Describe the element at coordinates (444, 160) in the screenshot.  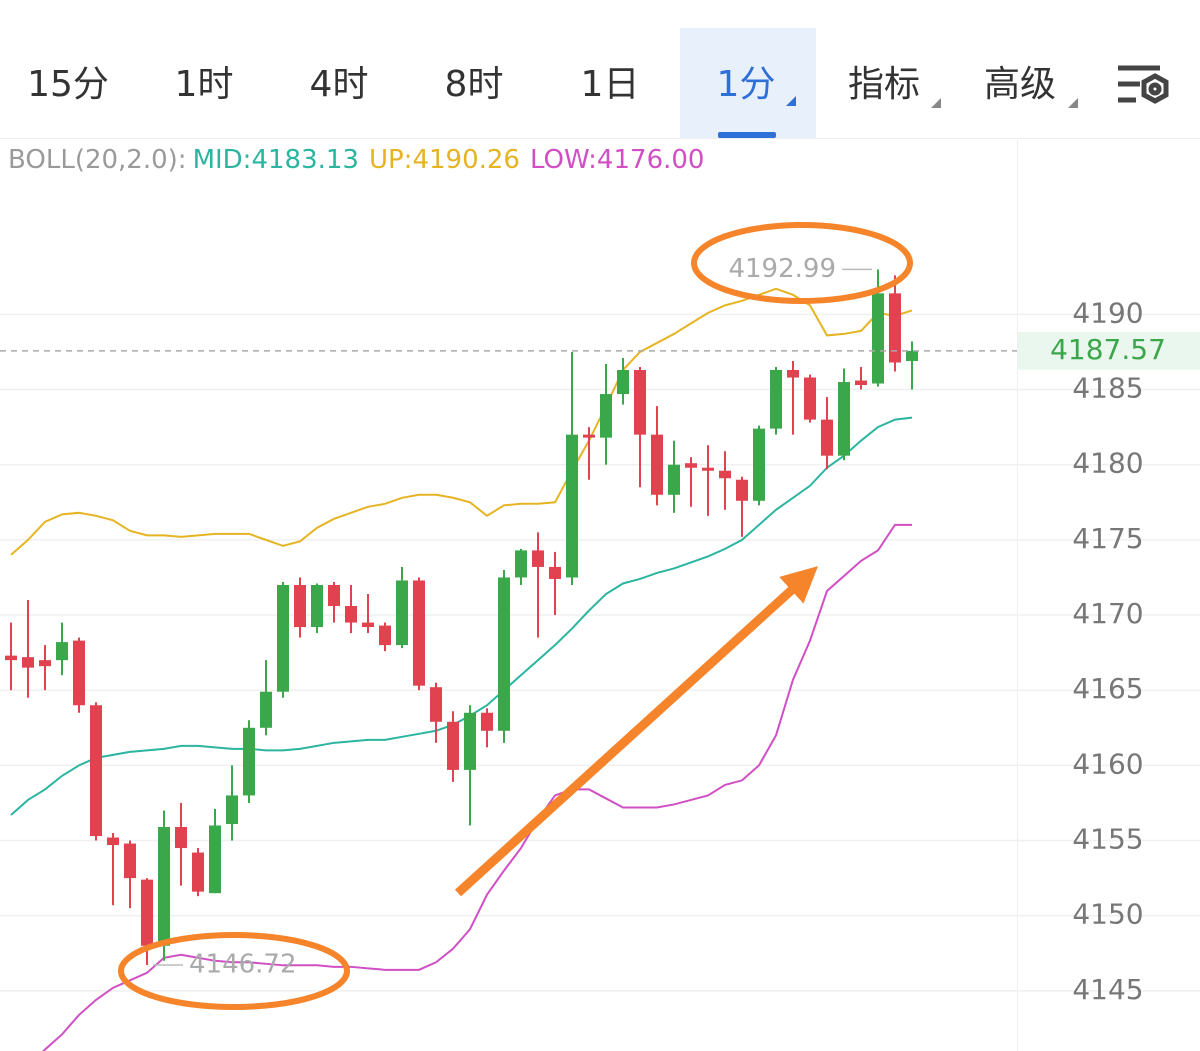
I see `legend-item: UP:4190.26` at that location.